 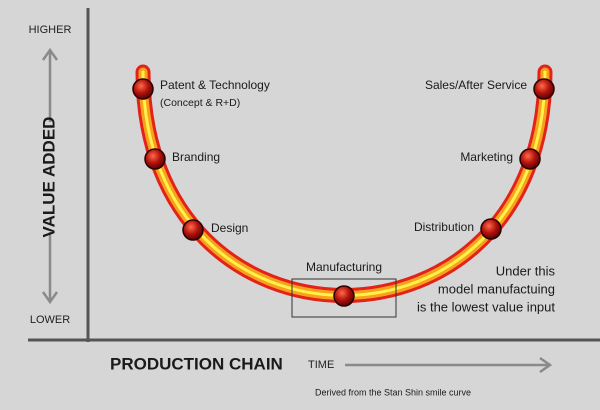 What do you see at coordinates (50, 320) in the screenshot?
I see `y-low-label: LOWER` at bounding box center [50, 320].